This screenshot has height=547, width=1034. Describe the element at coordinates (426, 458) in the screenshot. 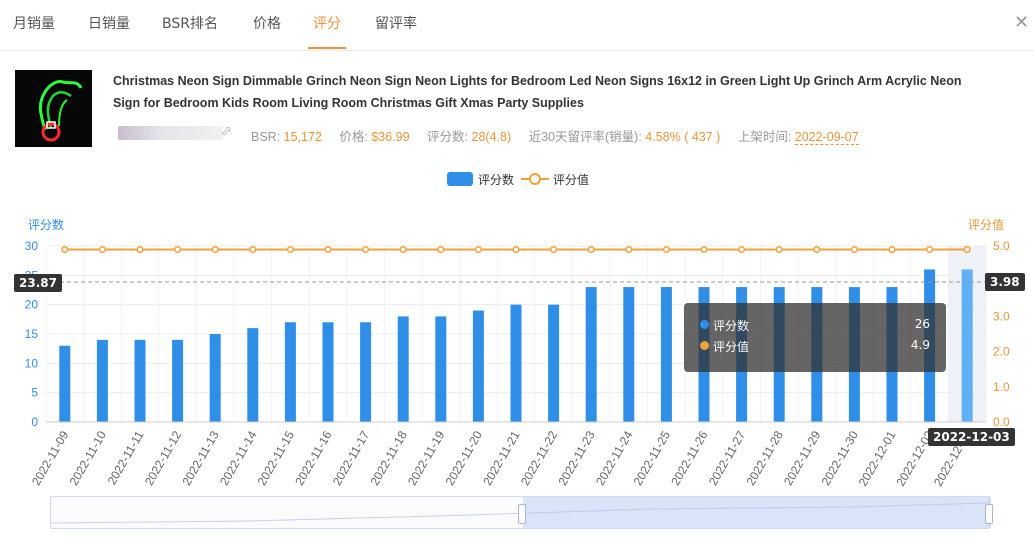

I see `x-tick-label: 2022-11-19` at that location.